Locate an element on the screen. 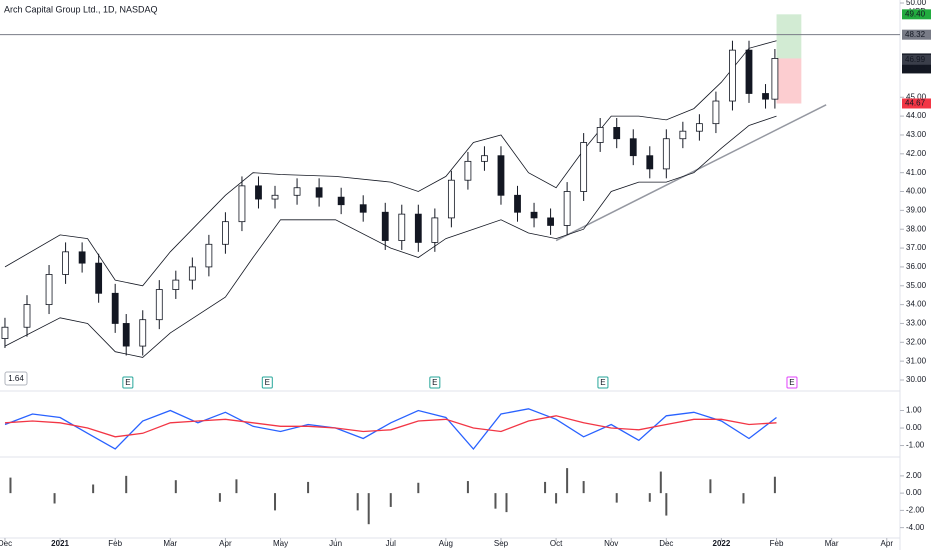 The image size is (932, 550). y-tick-label: -2.00 is located at coordinates (915, 509).